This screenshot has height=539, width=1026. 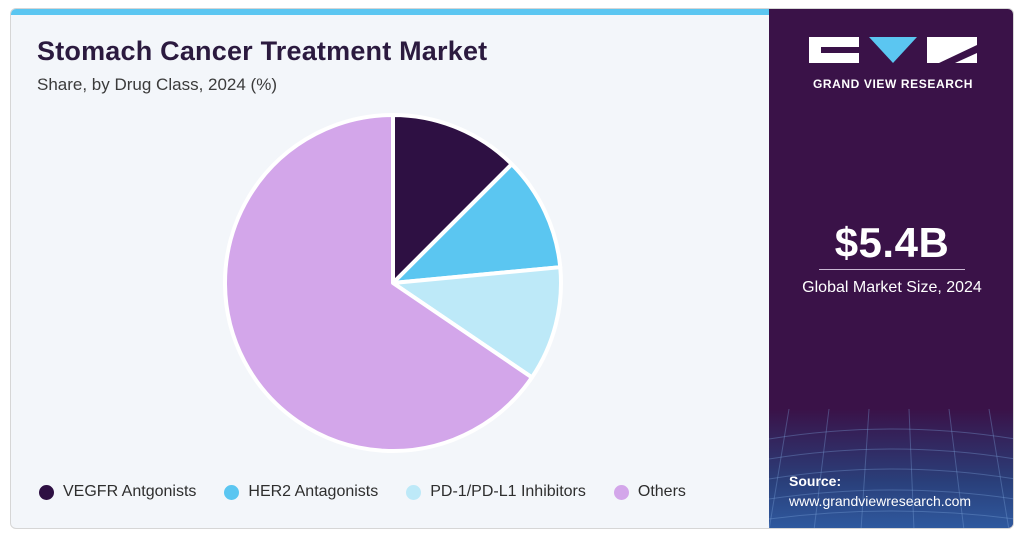 What do you see at coordinates (130, 491) in the screenshot?
I see `legend-label-vegfr: VEGFR Antgonists` at bounding box center [130, 491].